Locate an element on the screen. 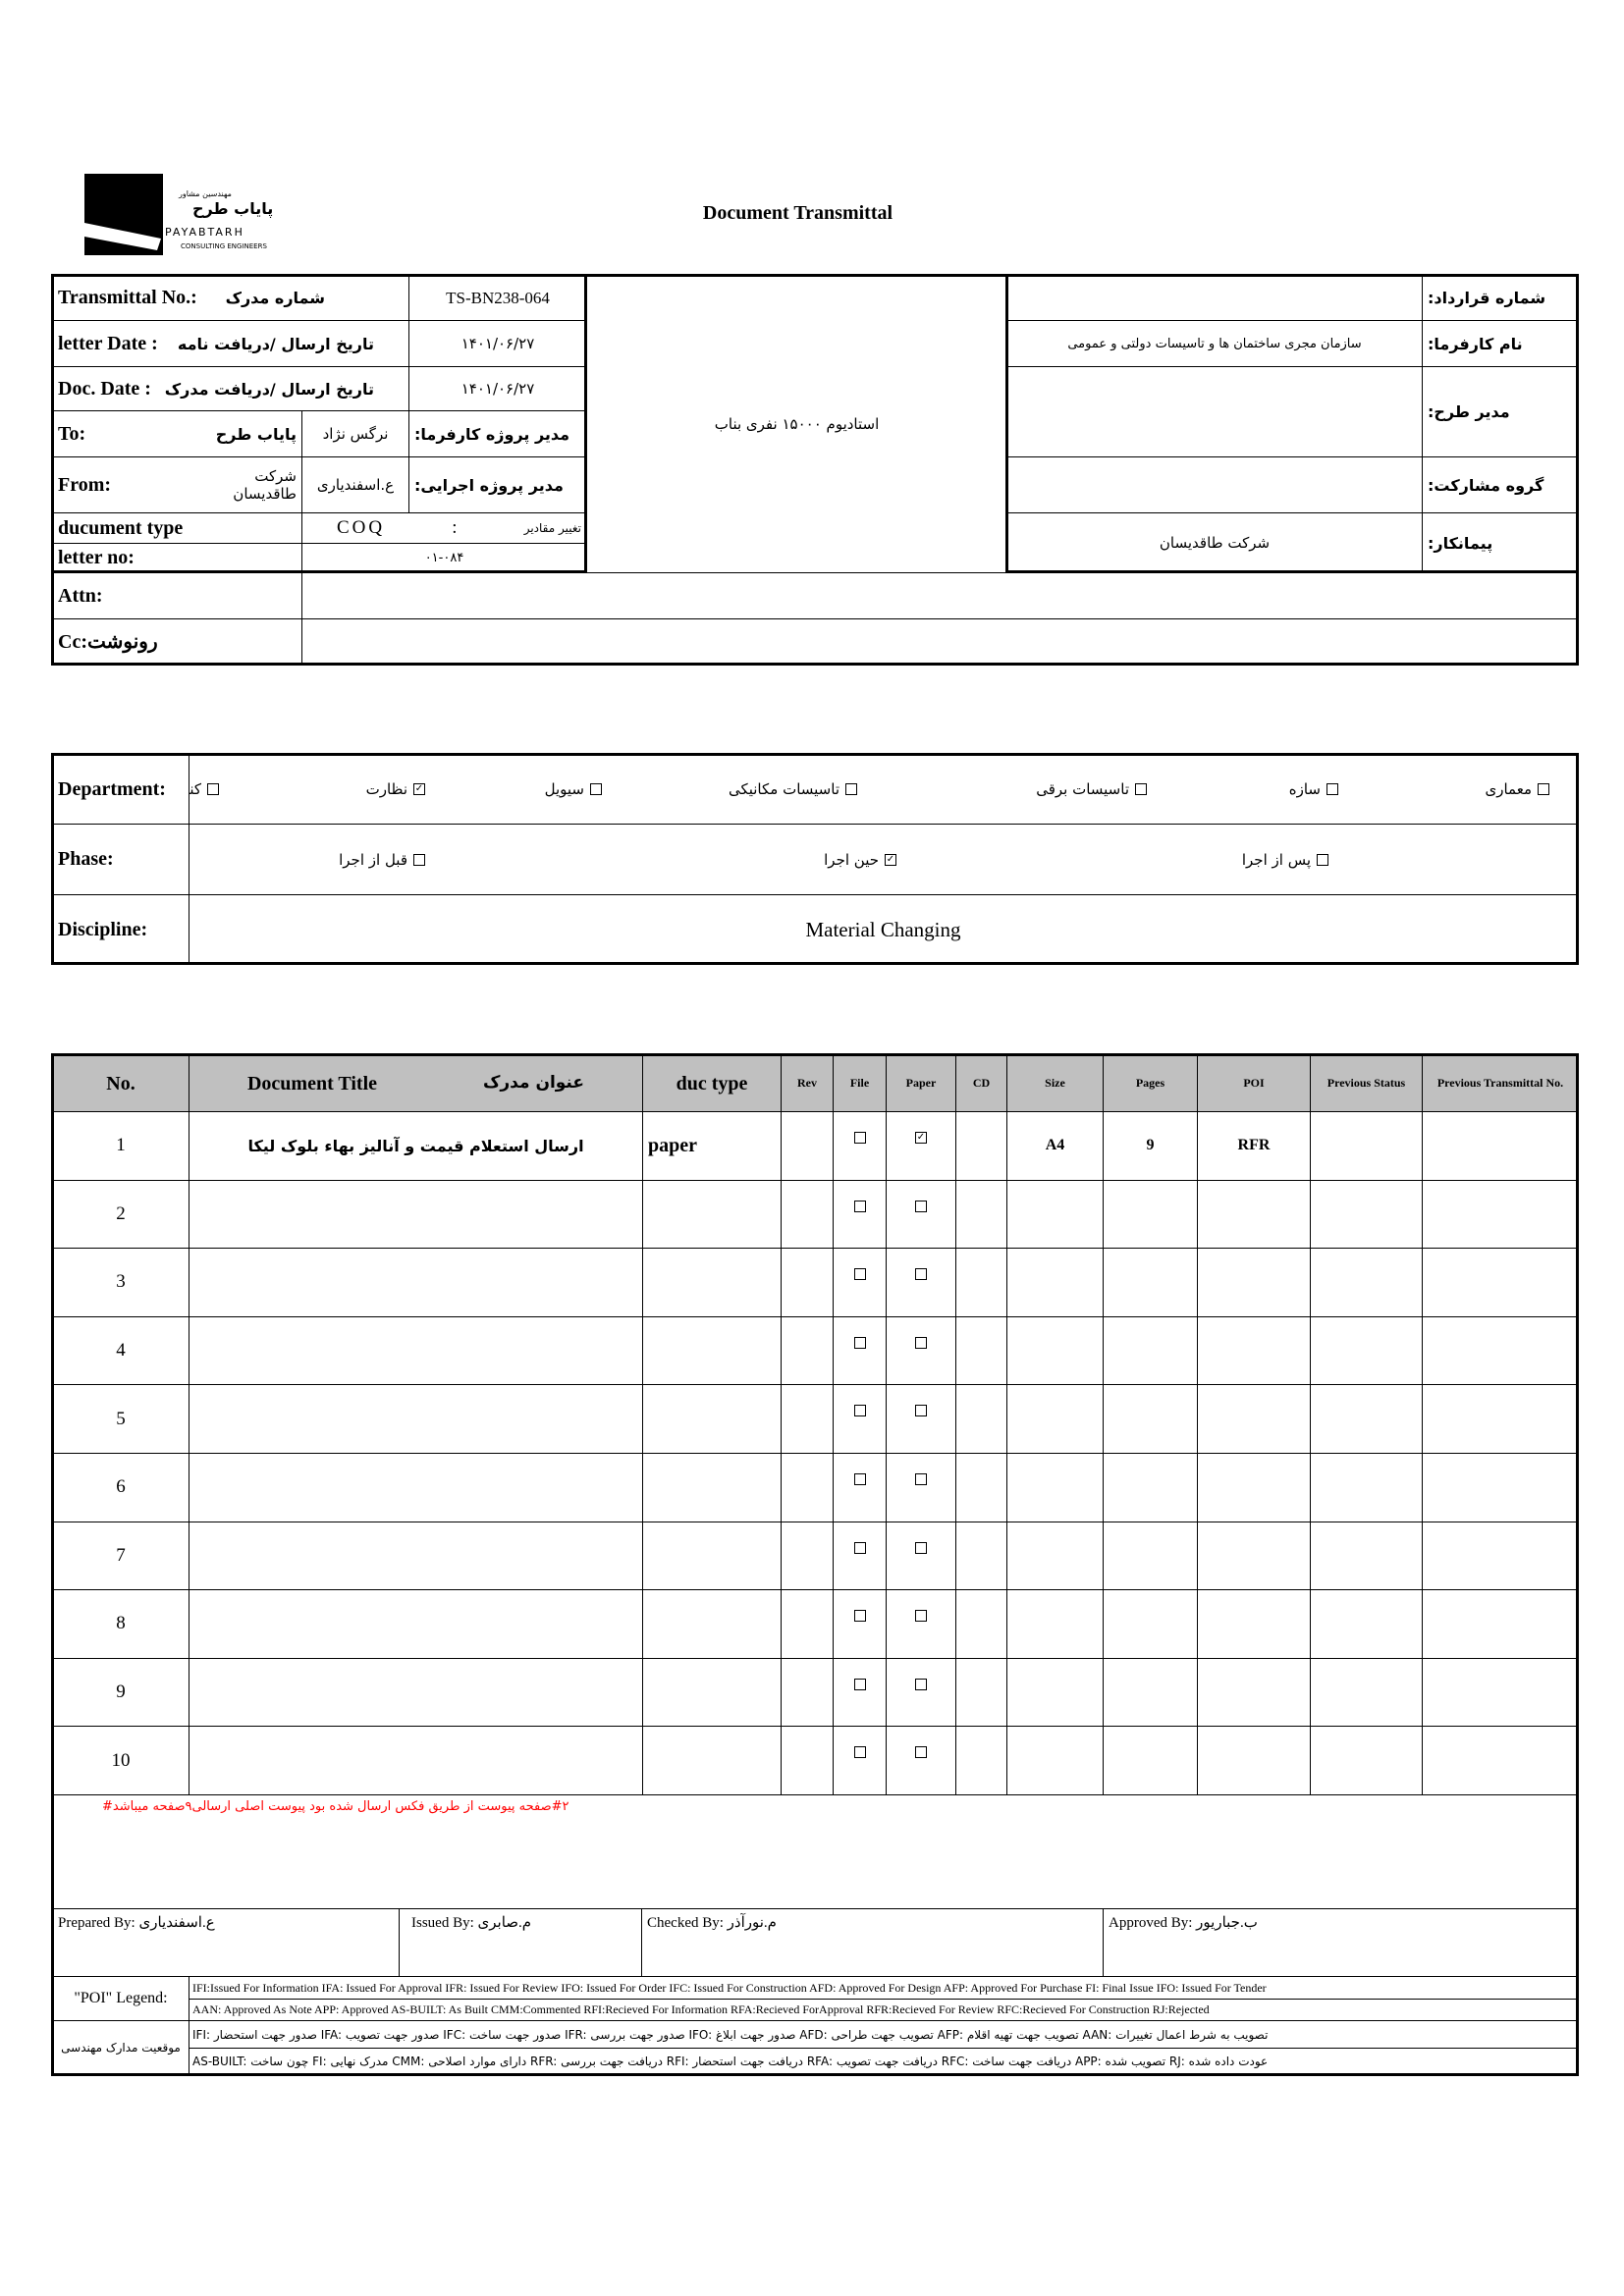 Image resolution: width=1624 pixels, height=2296 pixels. department-option: تاسیسات برقی is located at coordinates (1094, 789).